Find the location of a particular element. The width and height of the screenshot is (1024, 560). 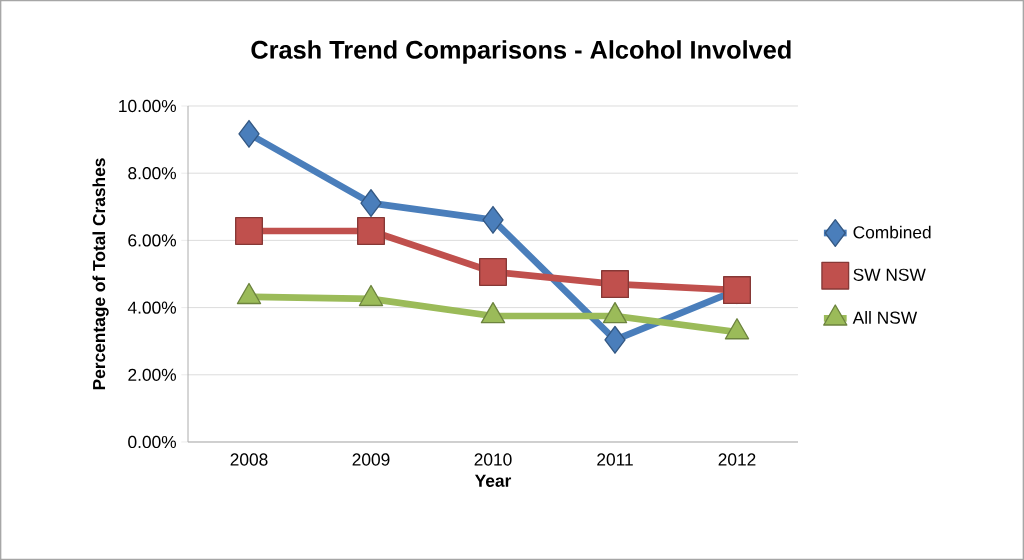

legend-label: All NSW is located at coordinates (885, 317).